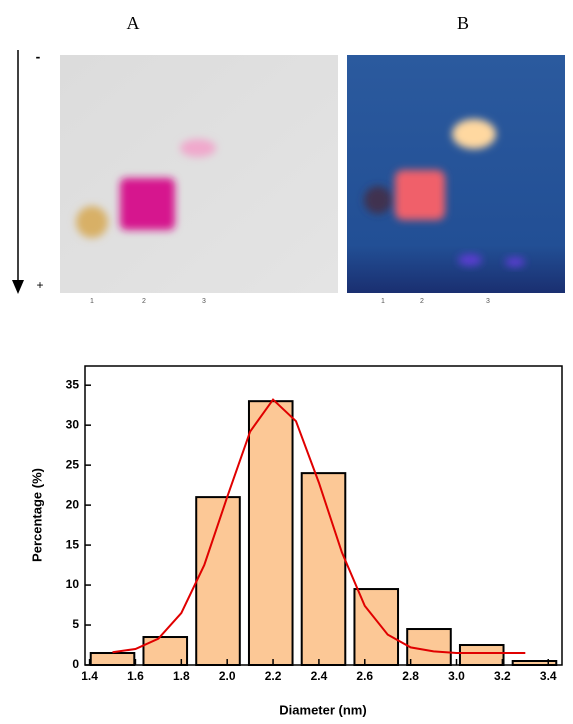 This screenshot has width=573, height=724. Describe the element at coordinates (73, 464) in the screenshot. I see `y-tick-label: 25` at that location.